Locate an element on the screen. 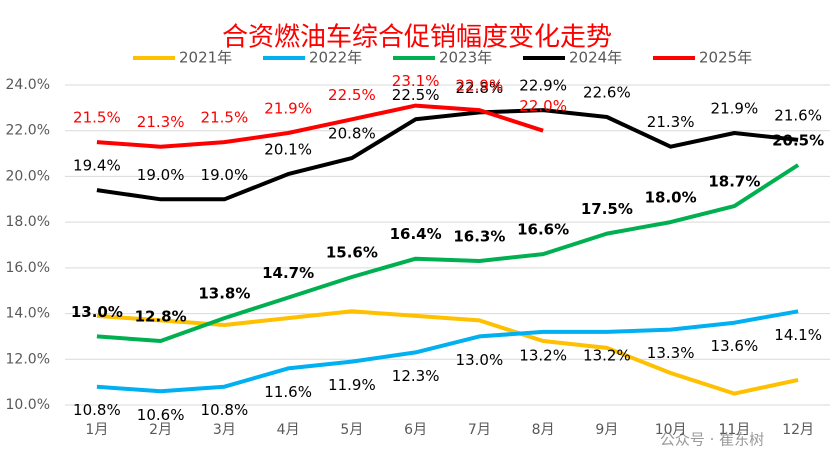 The width and height of the screenshot is (835, 472). legend-label: 2022年 is located at coordinates (335, 58).